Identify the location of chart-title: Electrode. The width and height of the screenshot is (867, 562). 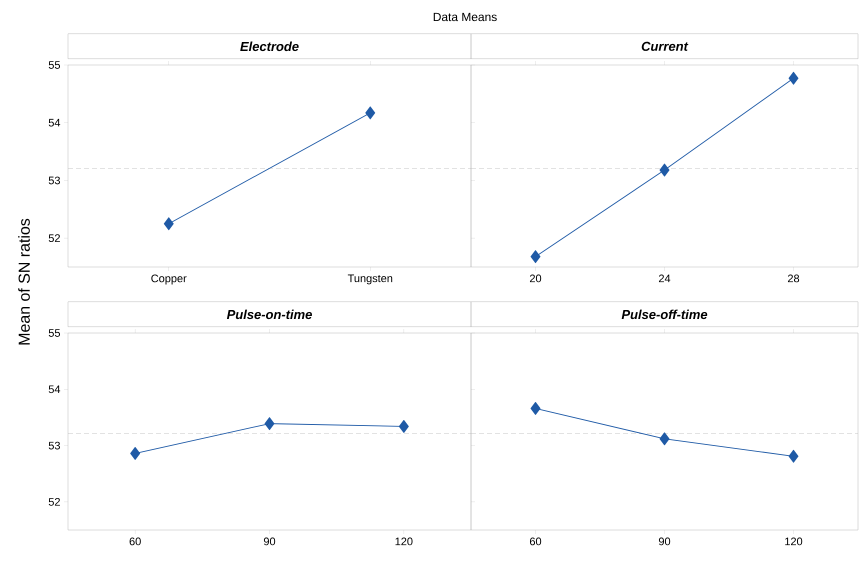
(269, 47).